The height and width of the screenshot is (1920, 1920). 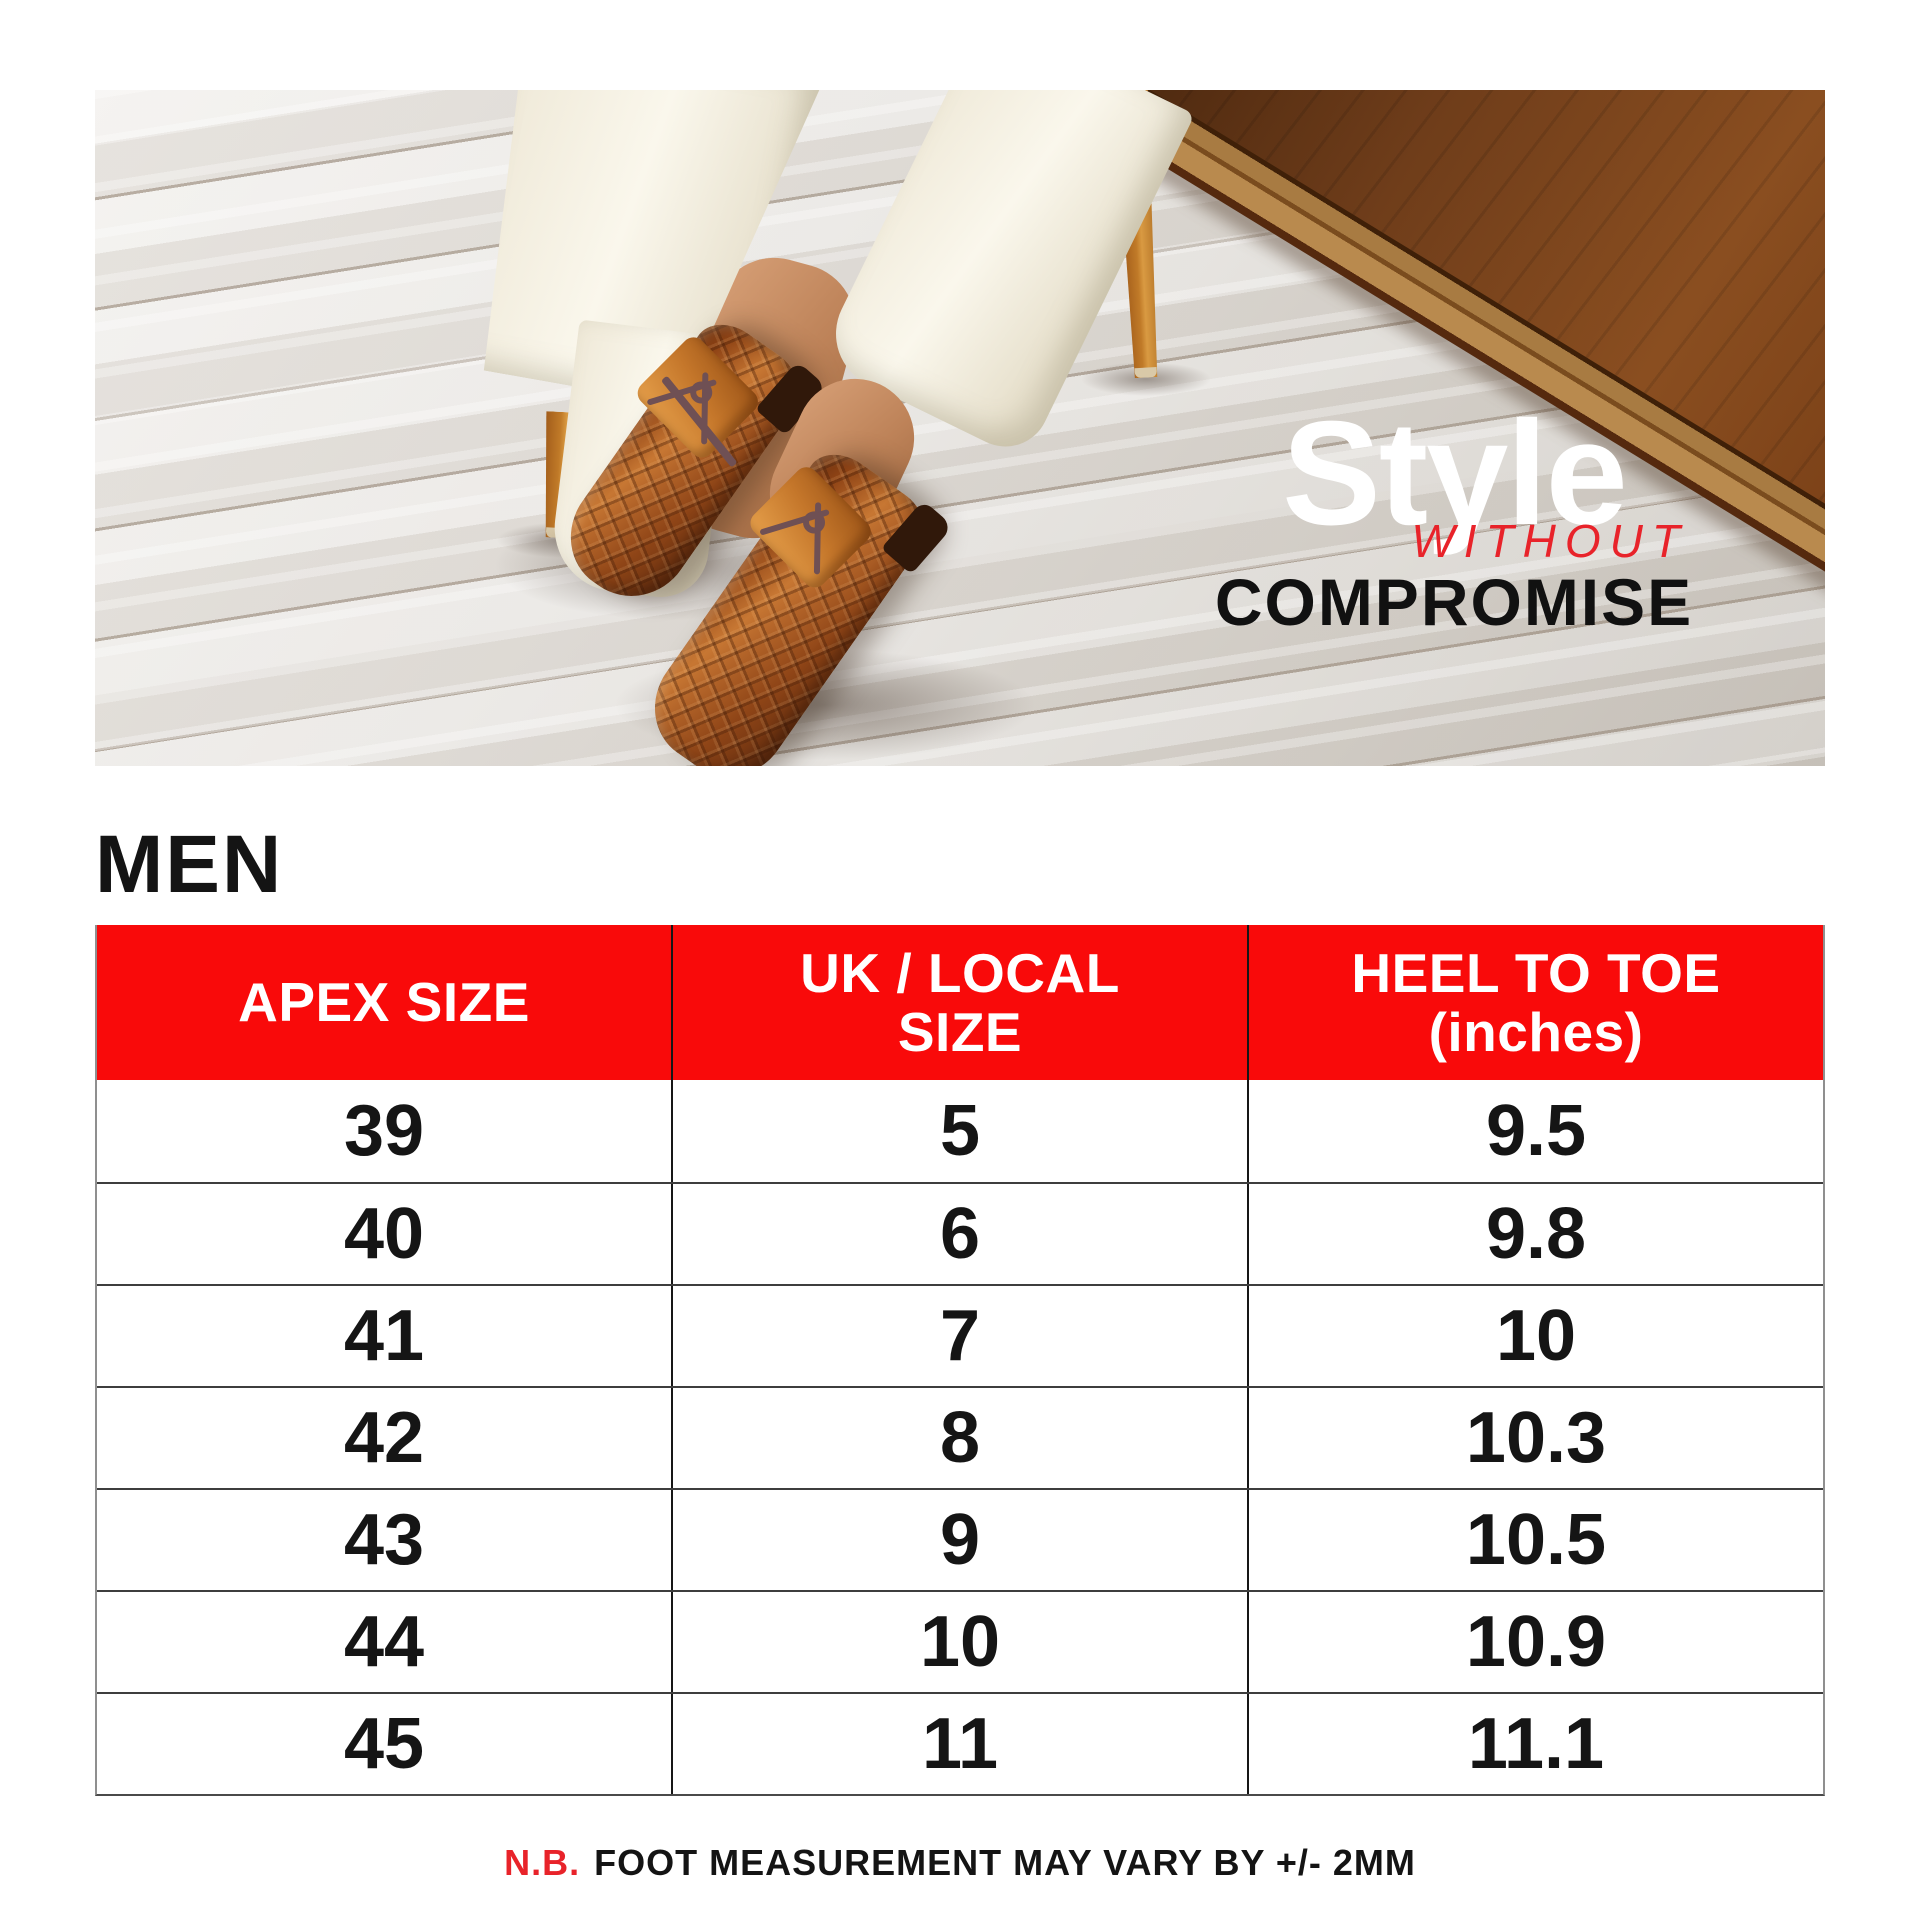 I want to click on table-cell-uk-size: 6, so click(x=959, y=1234).